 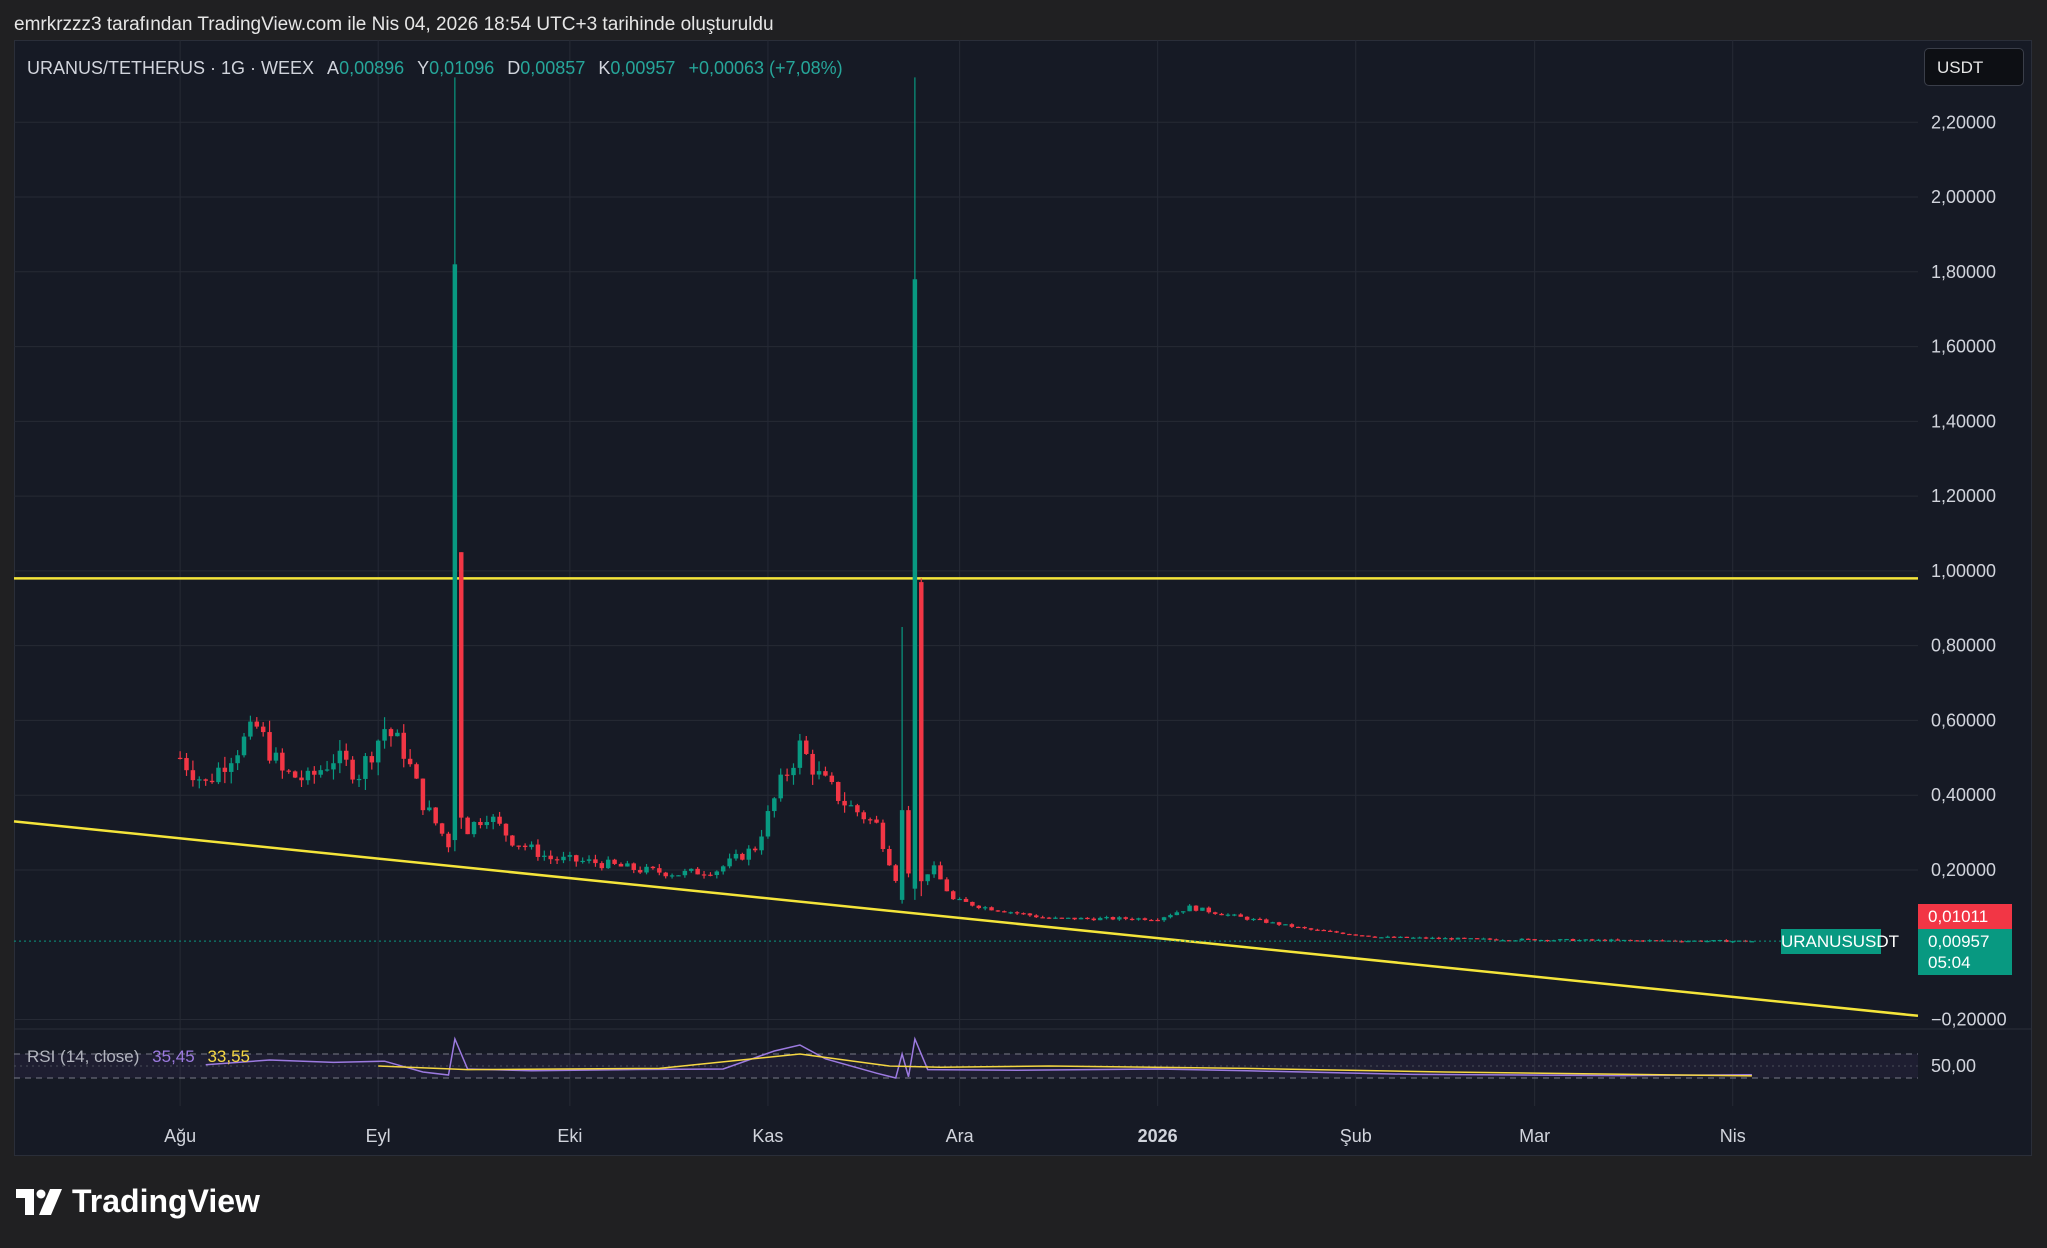 I want to click on time-axis: Ağu Eyl Eki Kas Ara 2026 Şub Mar Nis, so click(x=955, y=1136).